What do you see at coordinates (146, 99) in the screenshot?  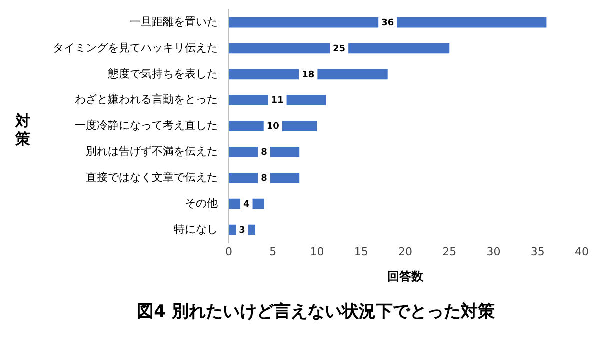 I see `y-tick-label: わざと嫌われる言動をとった` at bounding box center [146, 99].